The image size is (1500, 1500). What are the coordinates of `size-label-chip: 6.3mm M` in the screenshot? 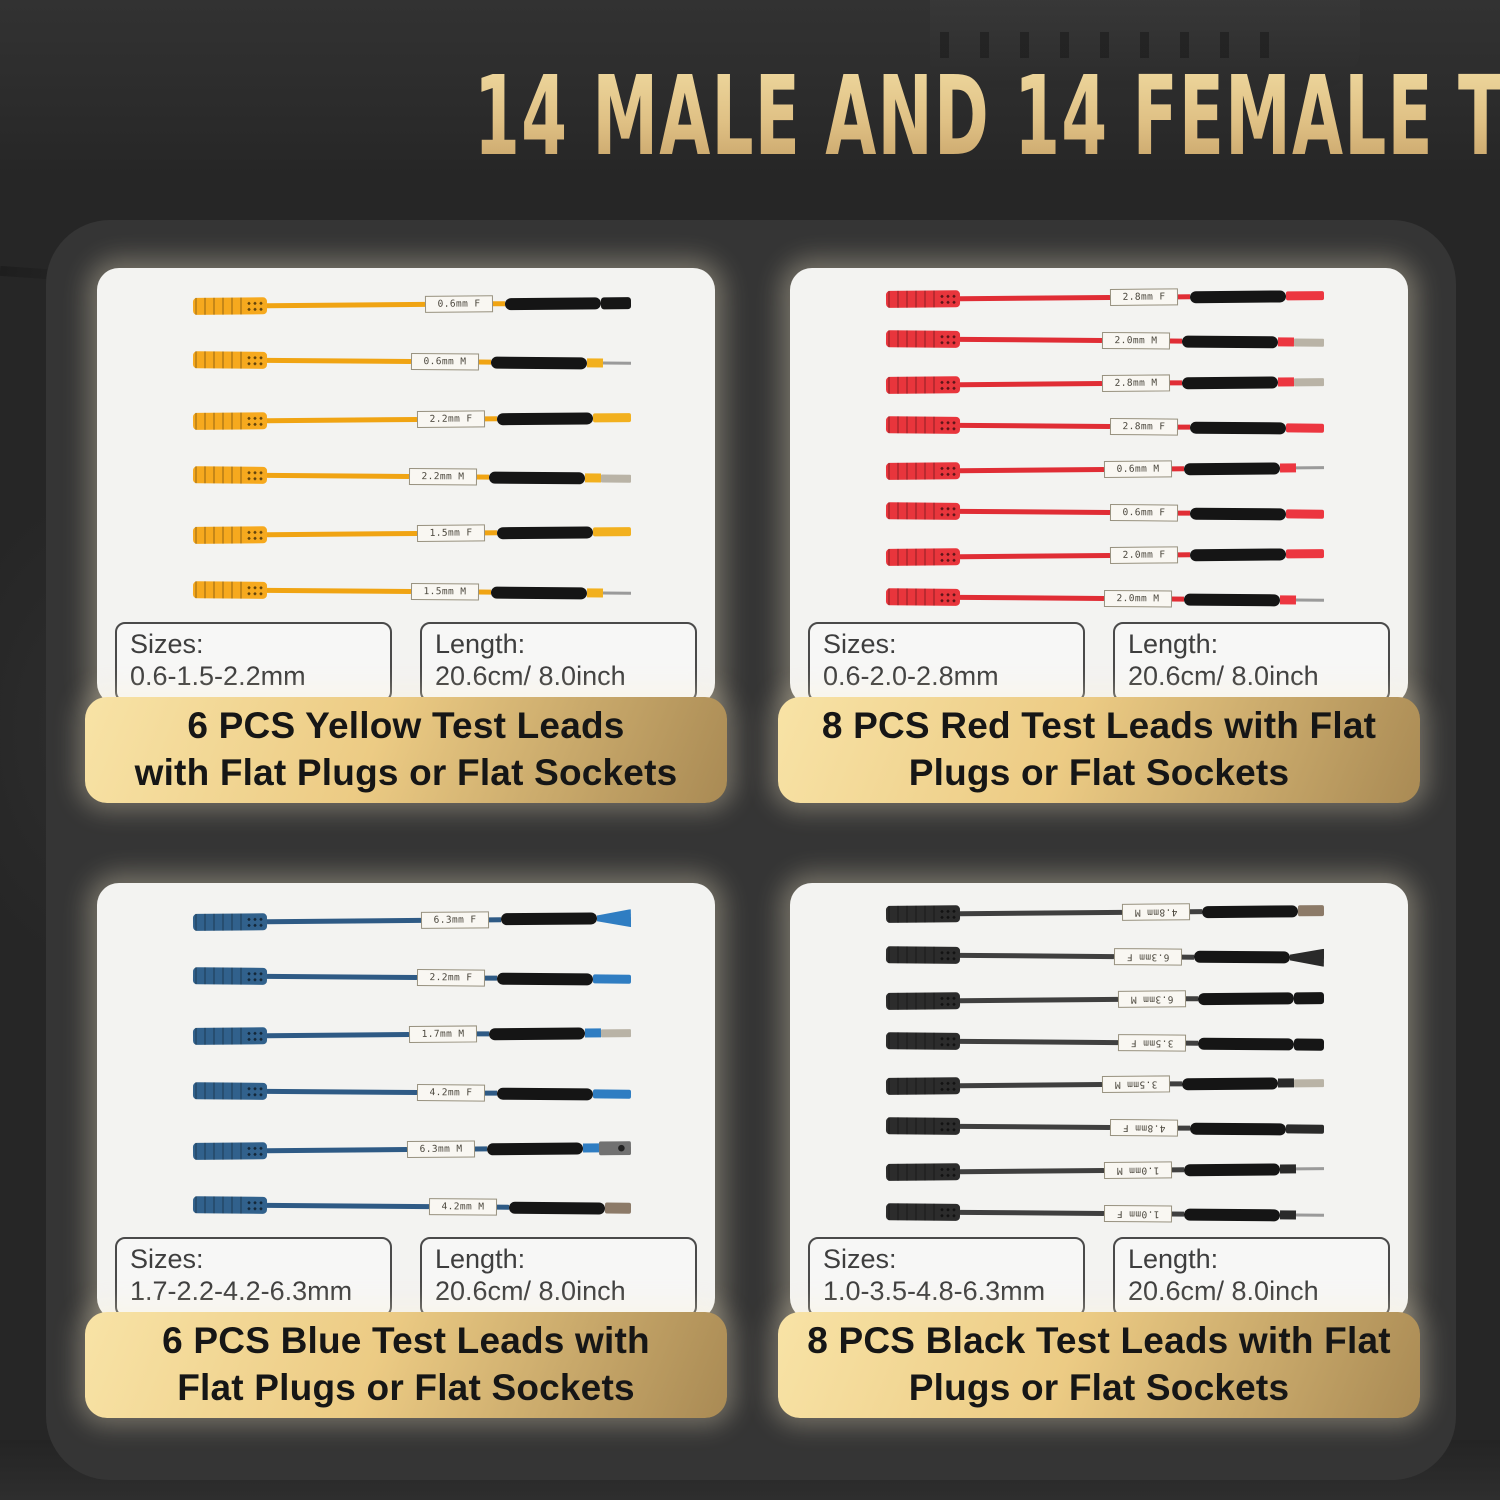 It's located at (1152, 998).